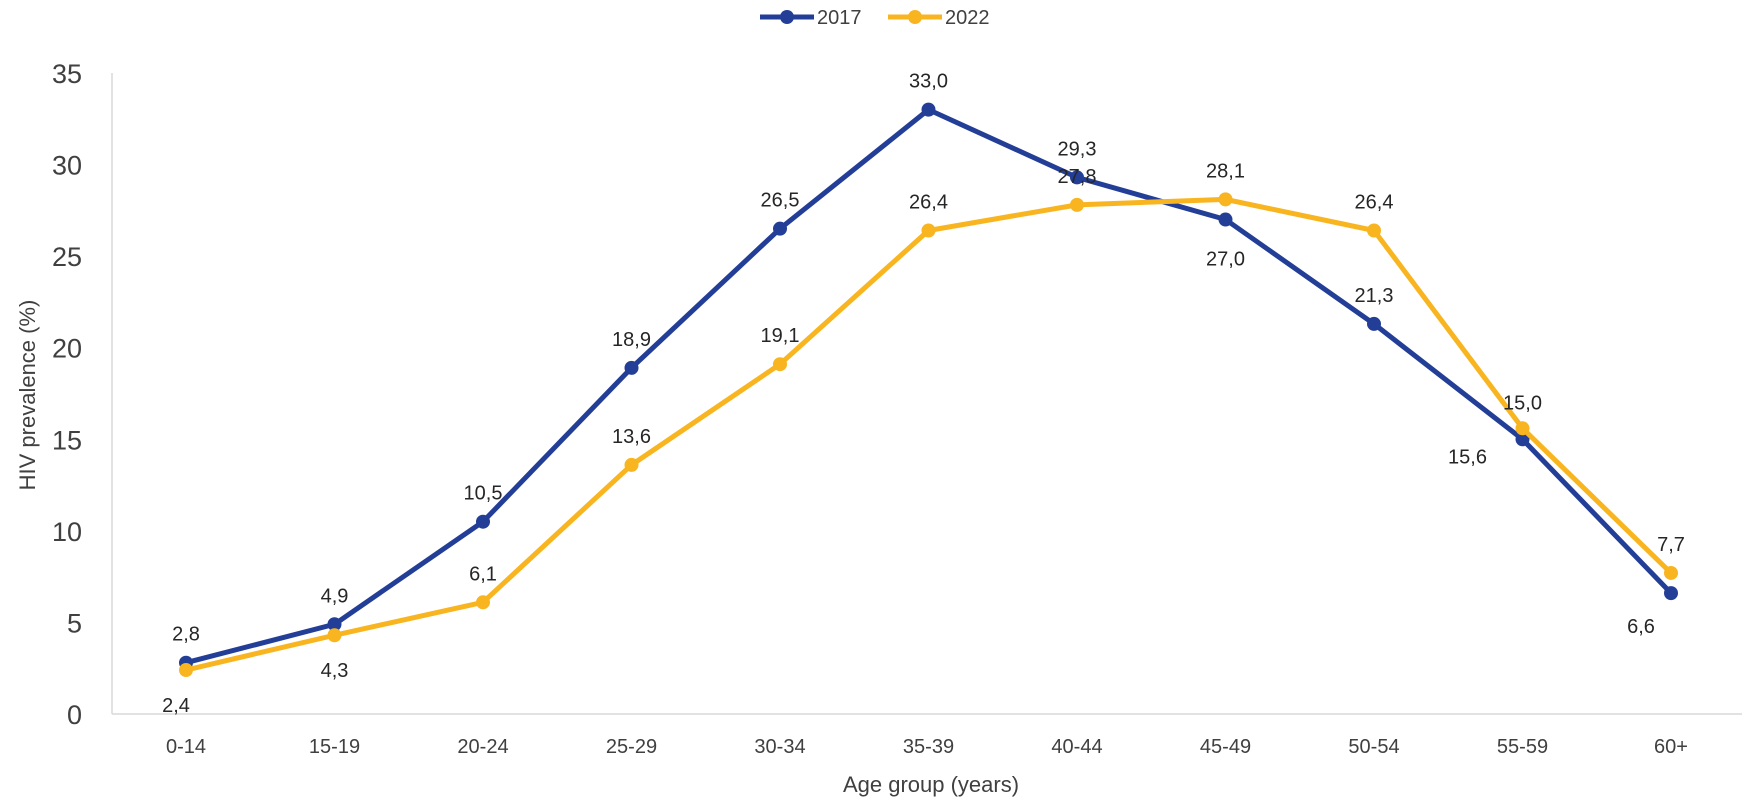 The height and width of the screenshot is (804, 1748). I want to click on data-label-2017: 26,5, so click(780, 201).